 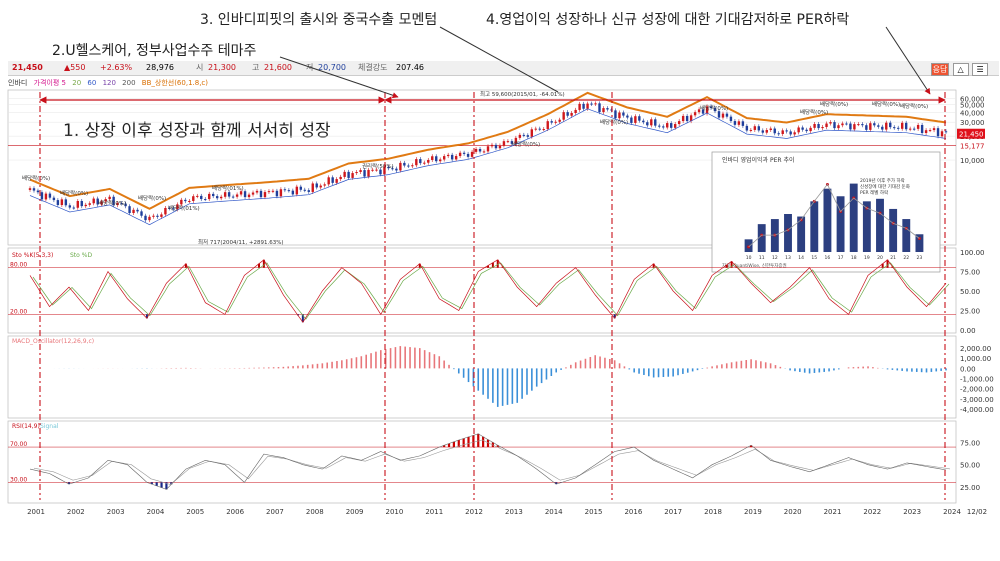 I want to click on x-tick-label: 2014, so click(x=554, y=512).